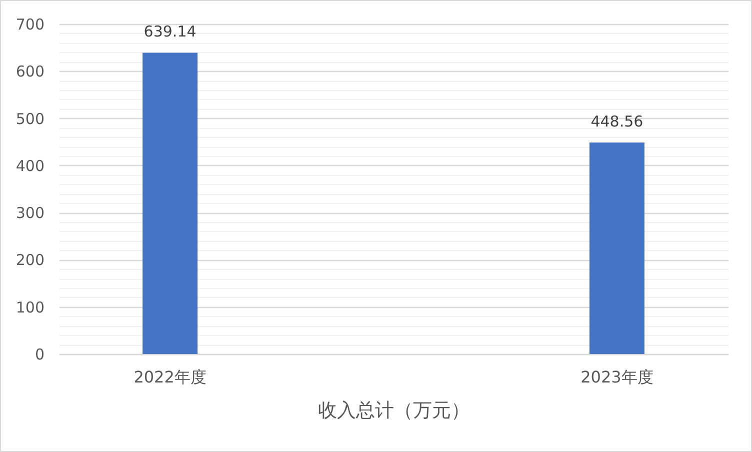 This screenshot has width=752, height=452. What do you see at coordinates (39, 355) in the screenshot?
I see `y-tick-label: 0` at bounding box center [39, 355].